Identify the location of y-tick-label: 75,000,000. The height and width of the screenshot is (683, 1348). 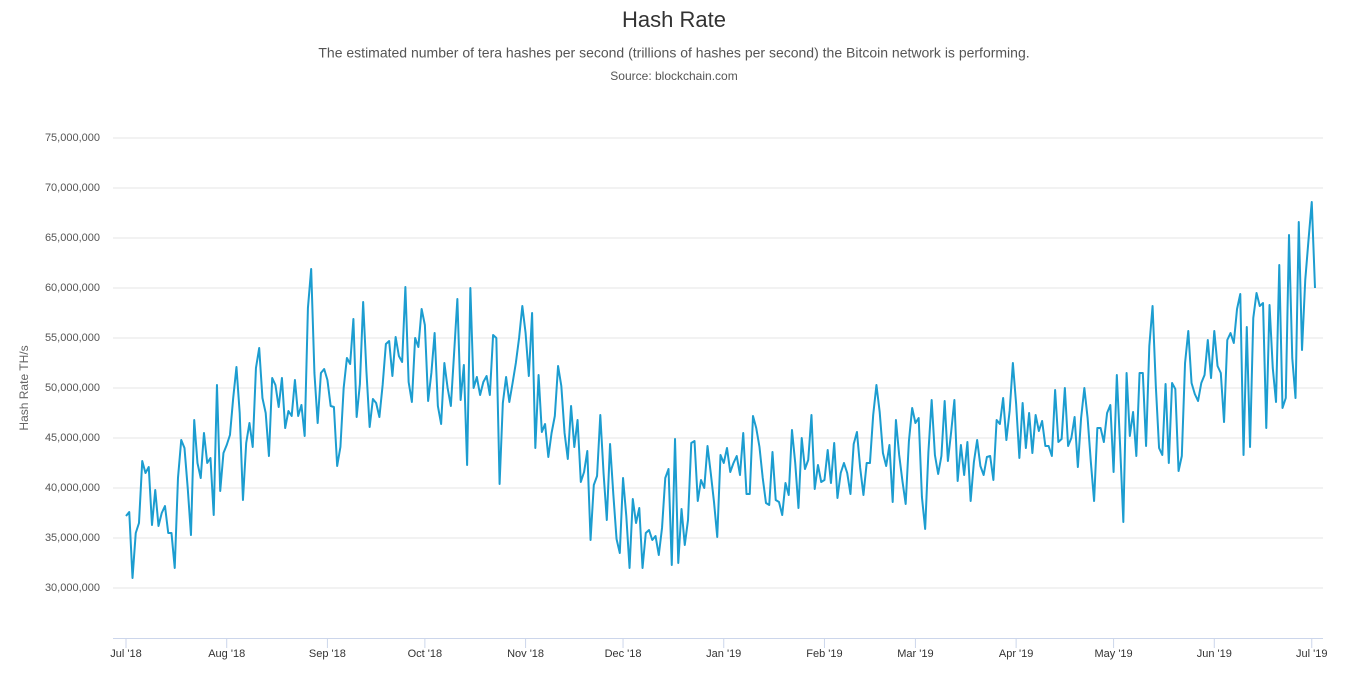
(72, 138).